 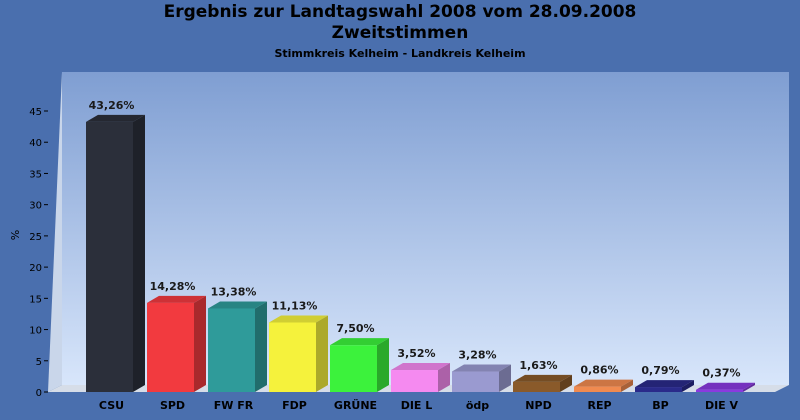 What do you see at coordinates (38, 253) in the screenshot?
I see `y-axis: 0 5 10 15 20 25 30 35 40 45` at bounding box center [38, 253].